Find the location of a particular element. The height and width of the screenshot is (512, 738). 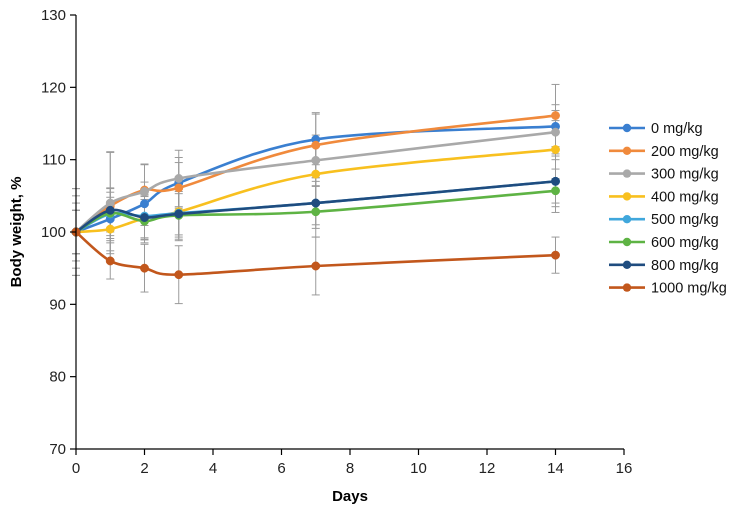

x-tick-label: 12 is located at coordinates (487, 468).